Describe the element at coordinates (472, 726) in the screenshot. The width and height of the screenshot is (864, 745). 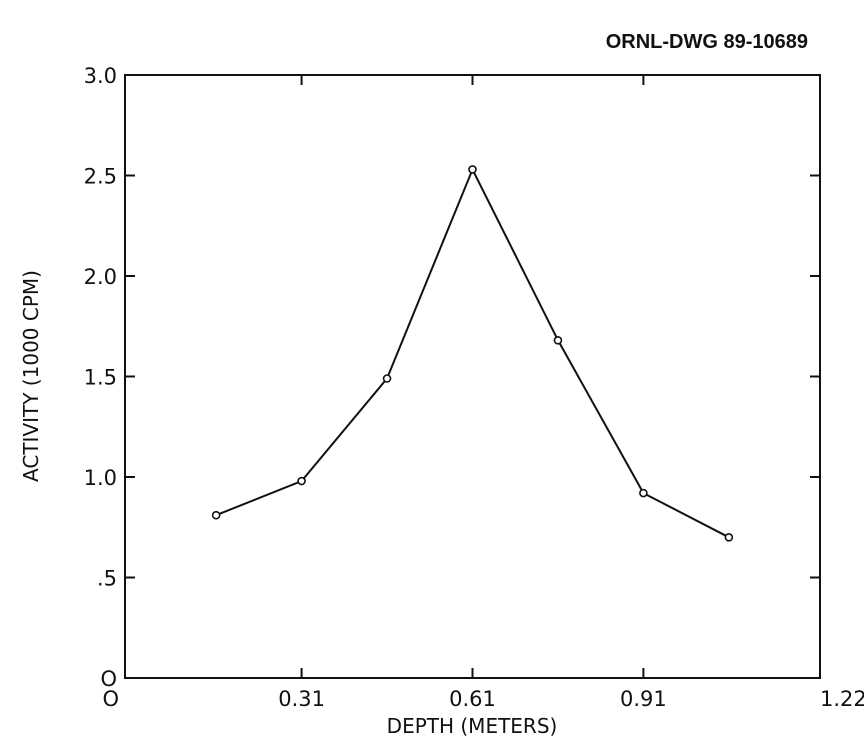
I see `x-axis-label: DEPTH (METERS)` at that location.